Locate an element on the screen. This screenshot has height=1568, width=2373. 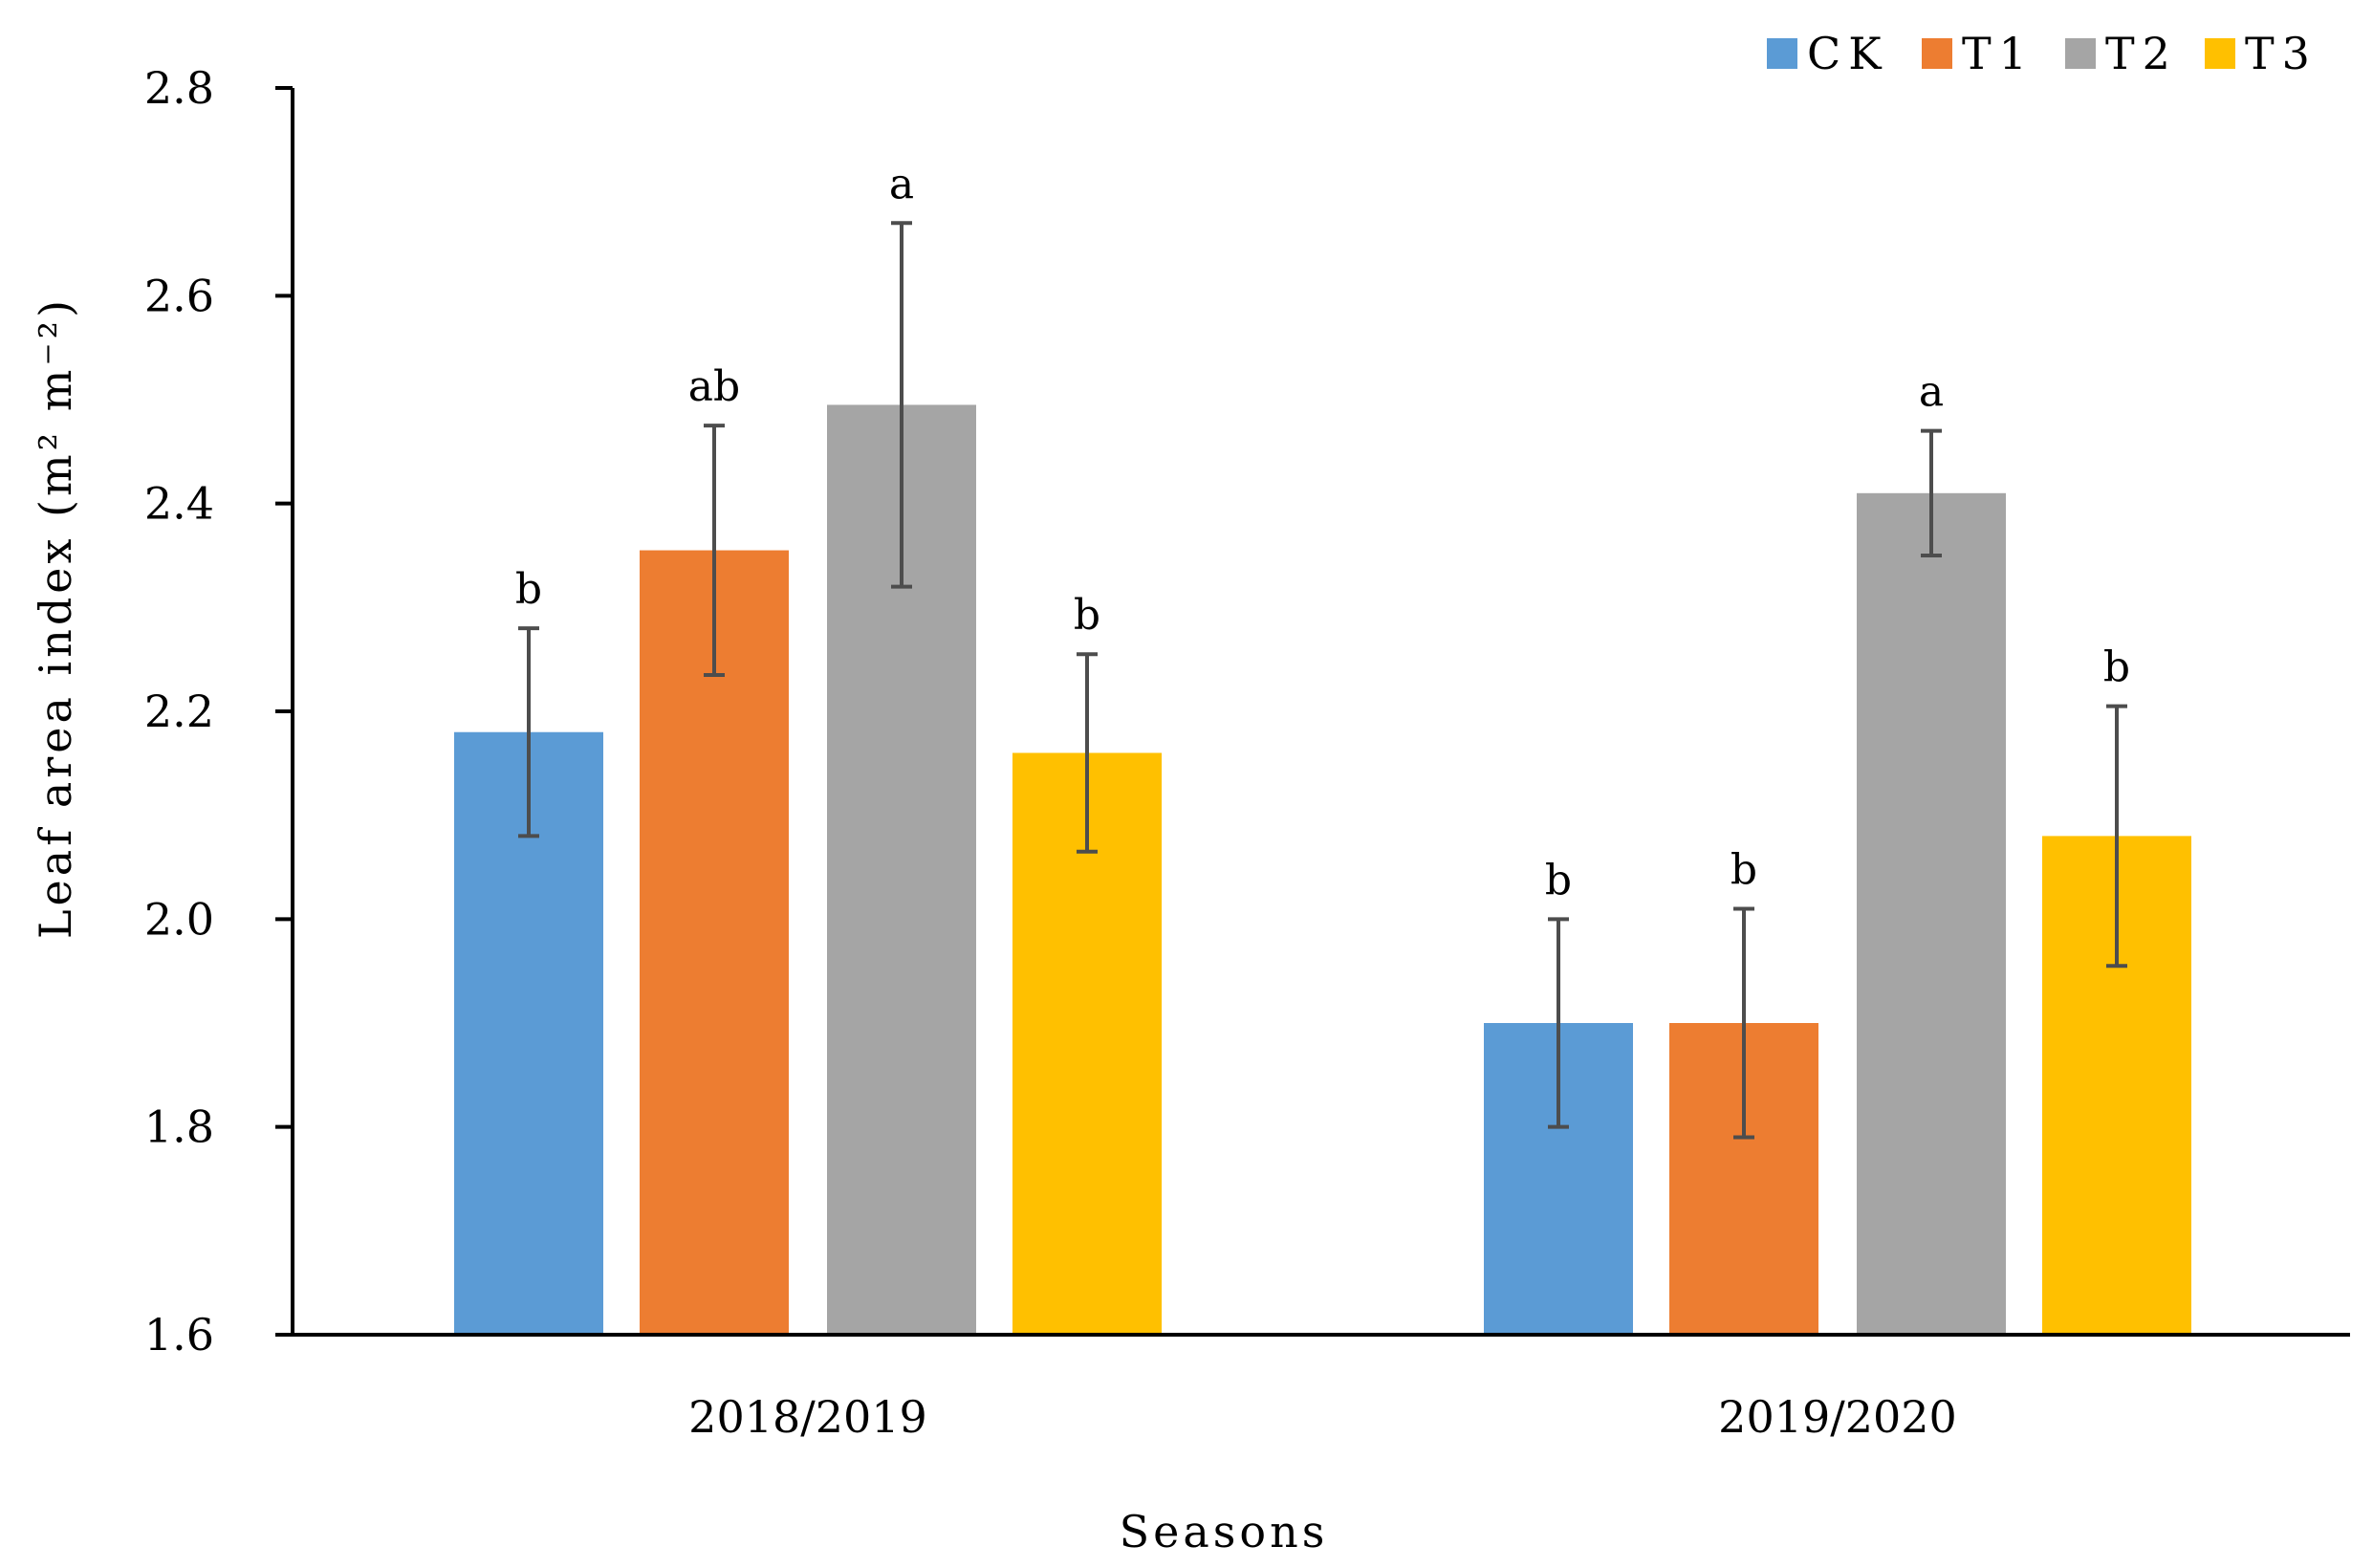
legend-label-t2: T2 is located at coordinates (2141, 53).